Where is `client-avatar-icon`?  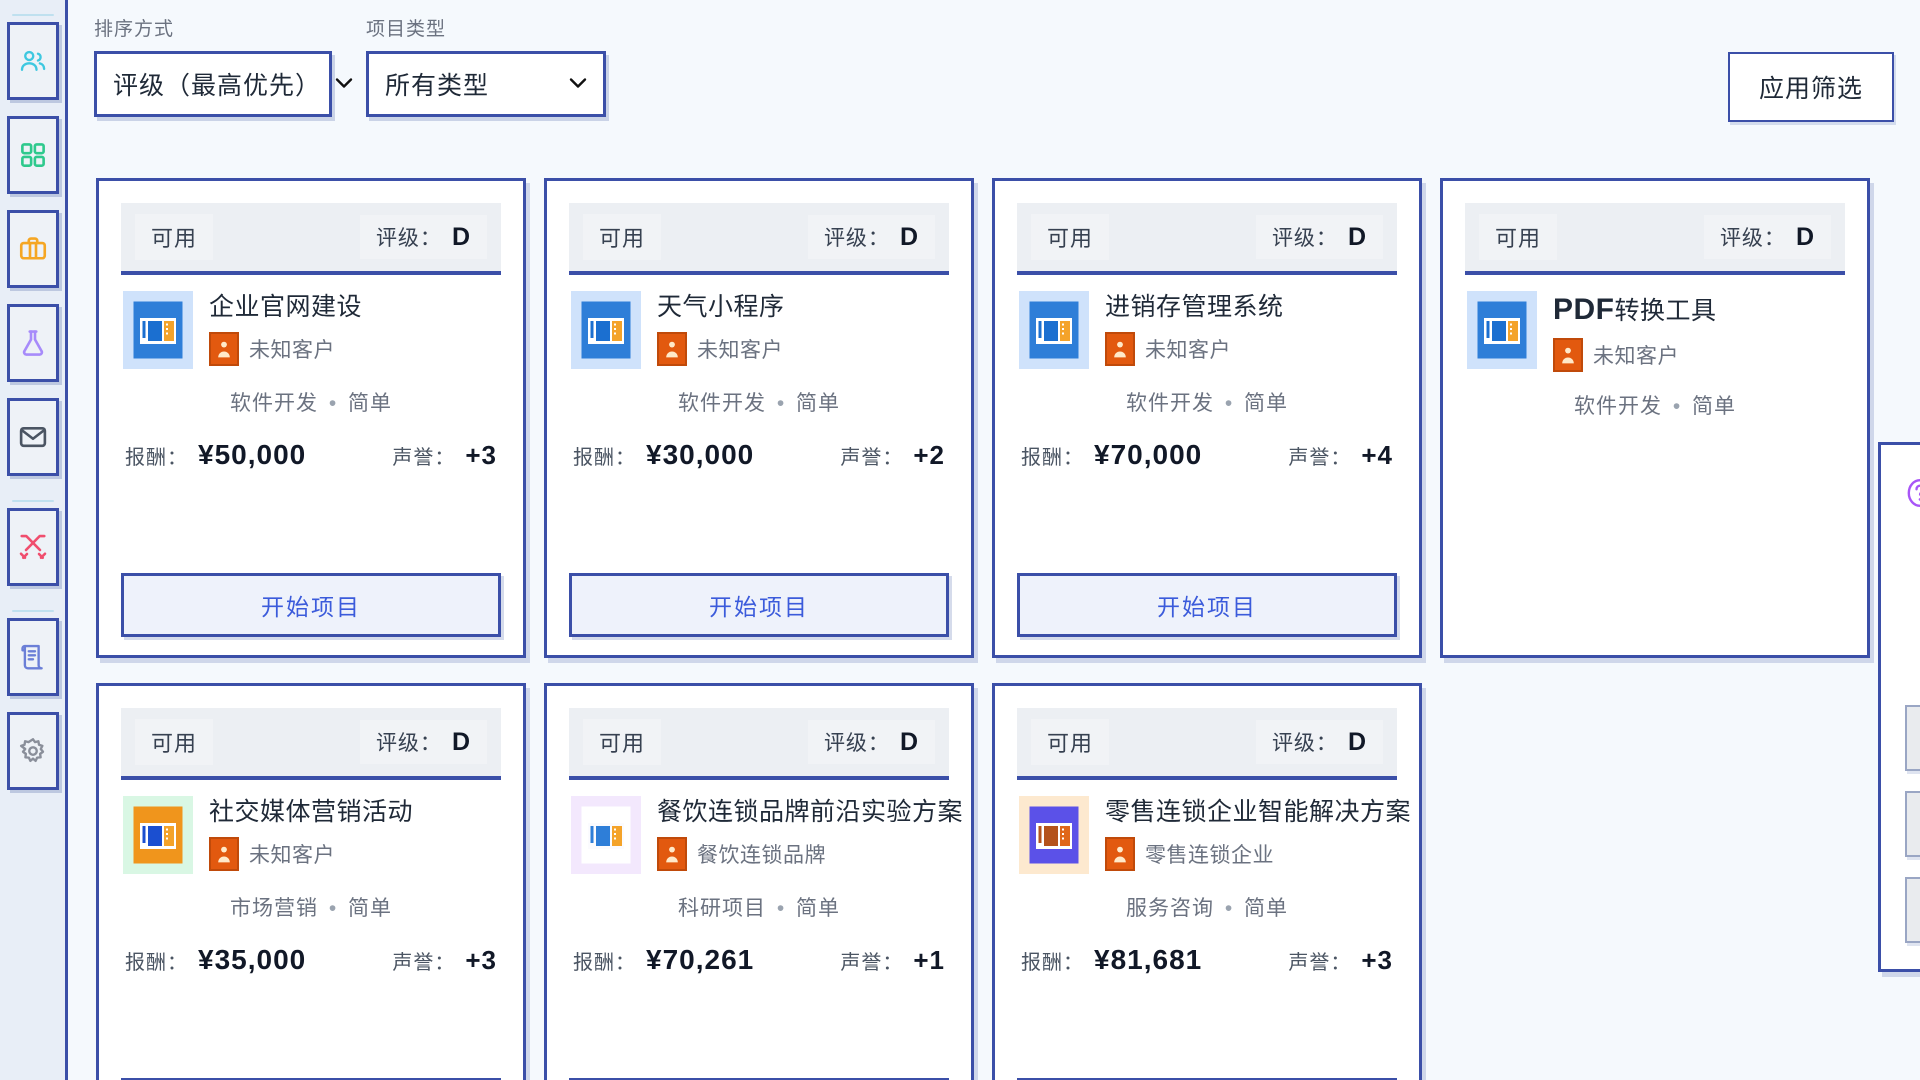 client-avatar-icon is located at coordinates (224, 853).